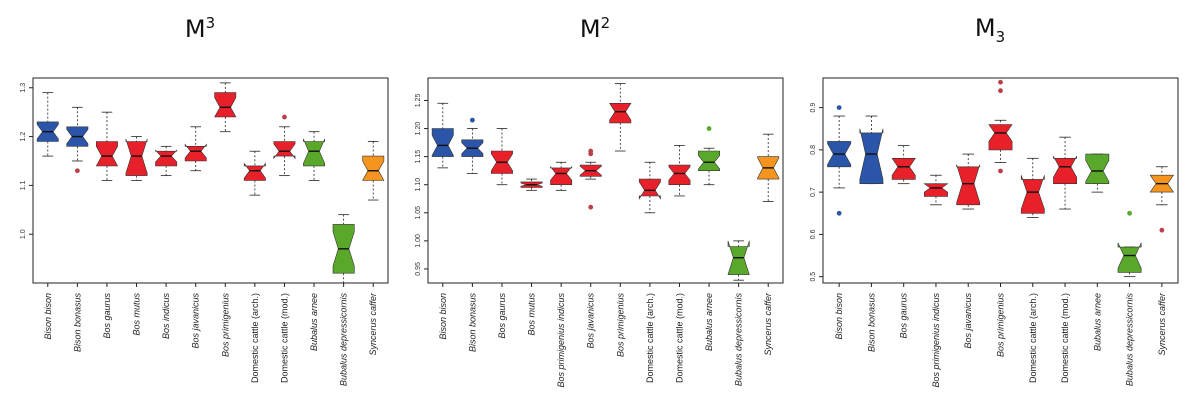 Image resolution: width=1187 pixels, height=415 pixels. I want to click on y-tick-label: 0.5, so click(813, 277).